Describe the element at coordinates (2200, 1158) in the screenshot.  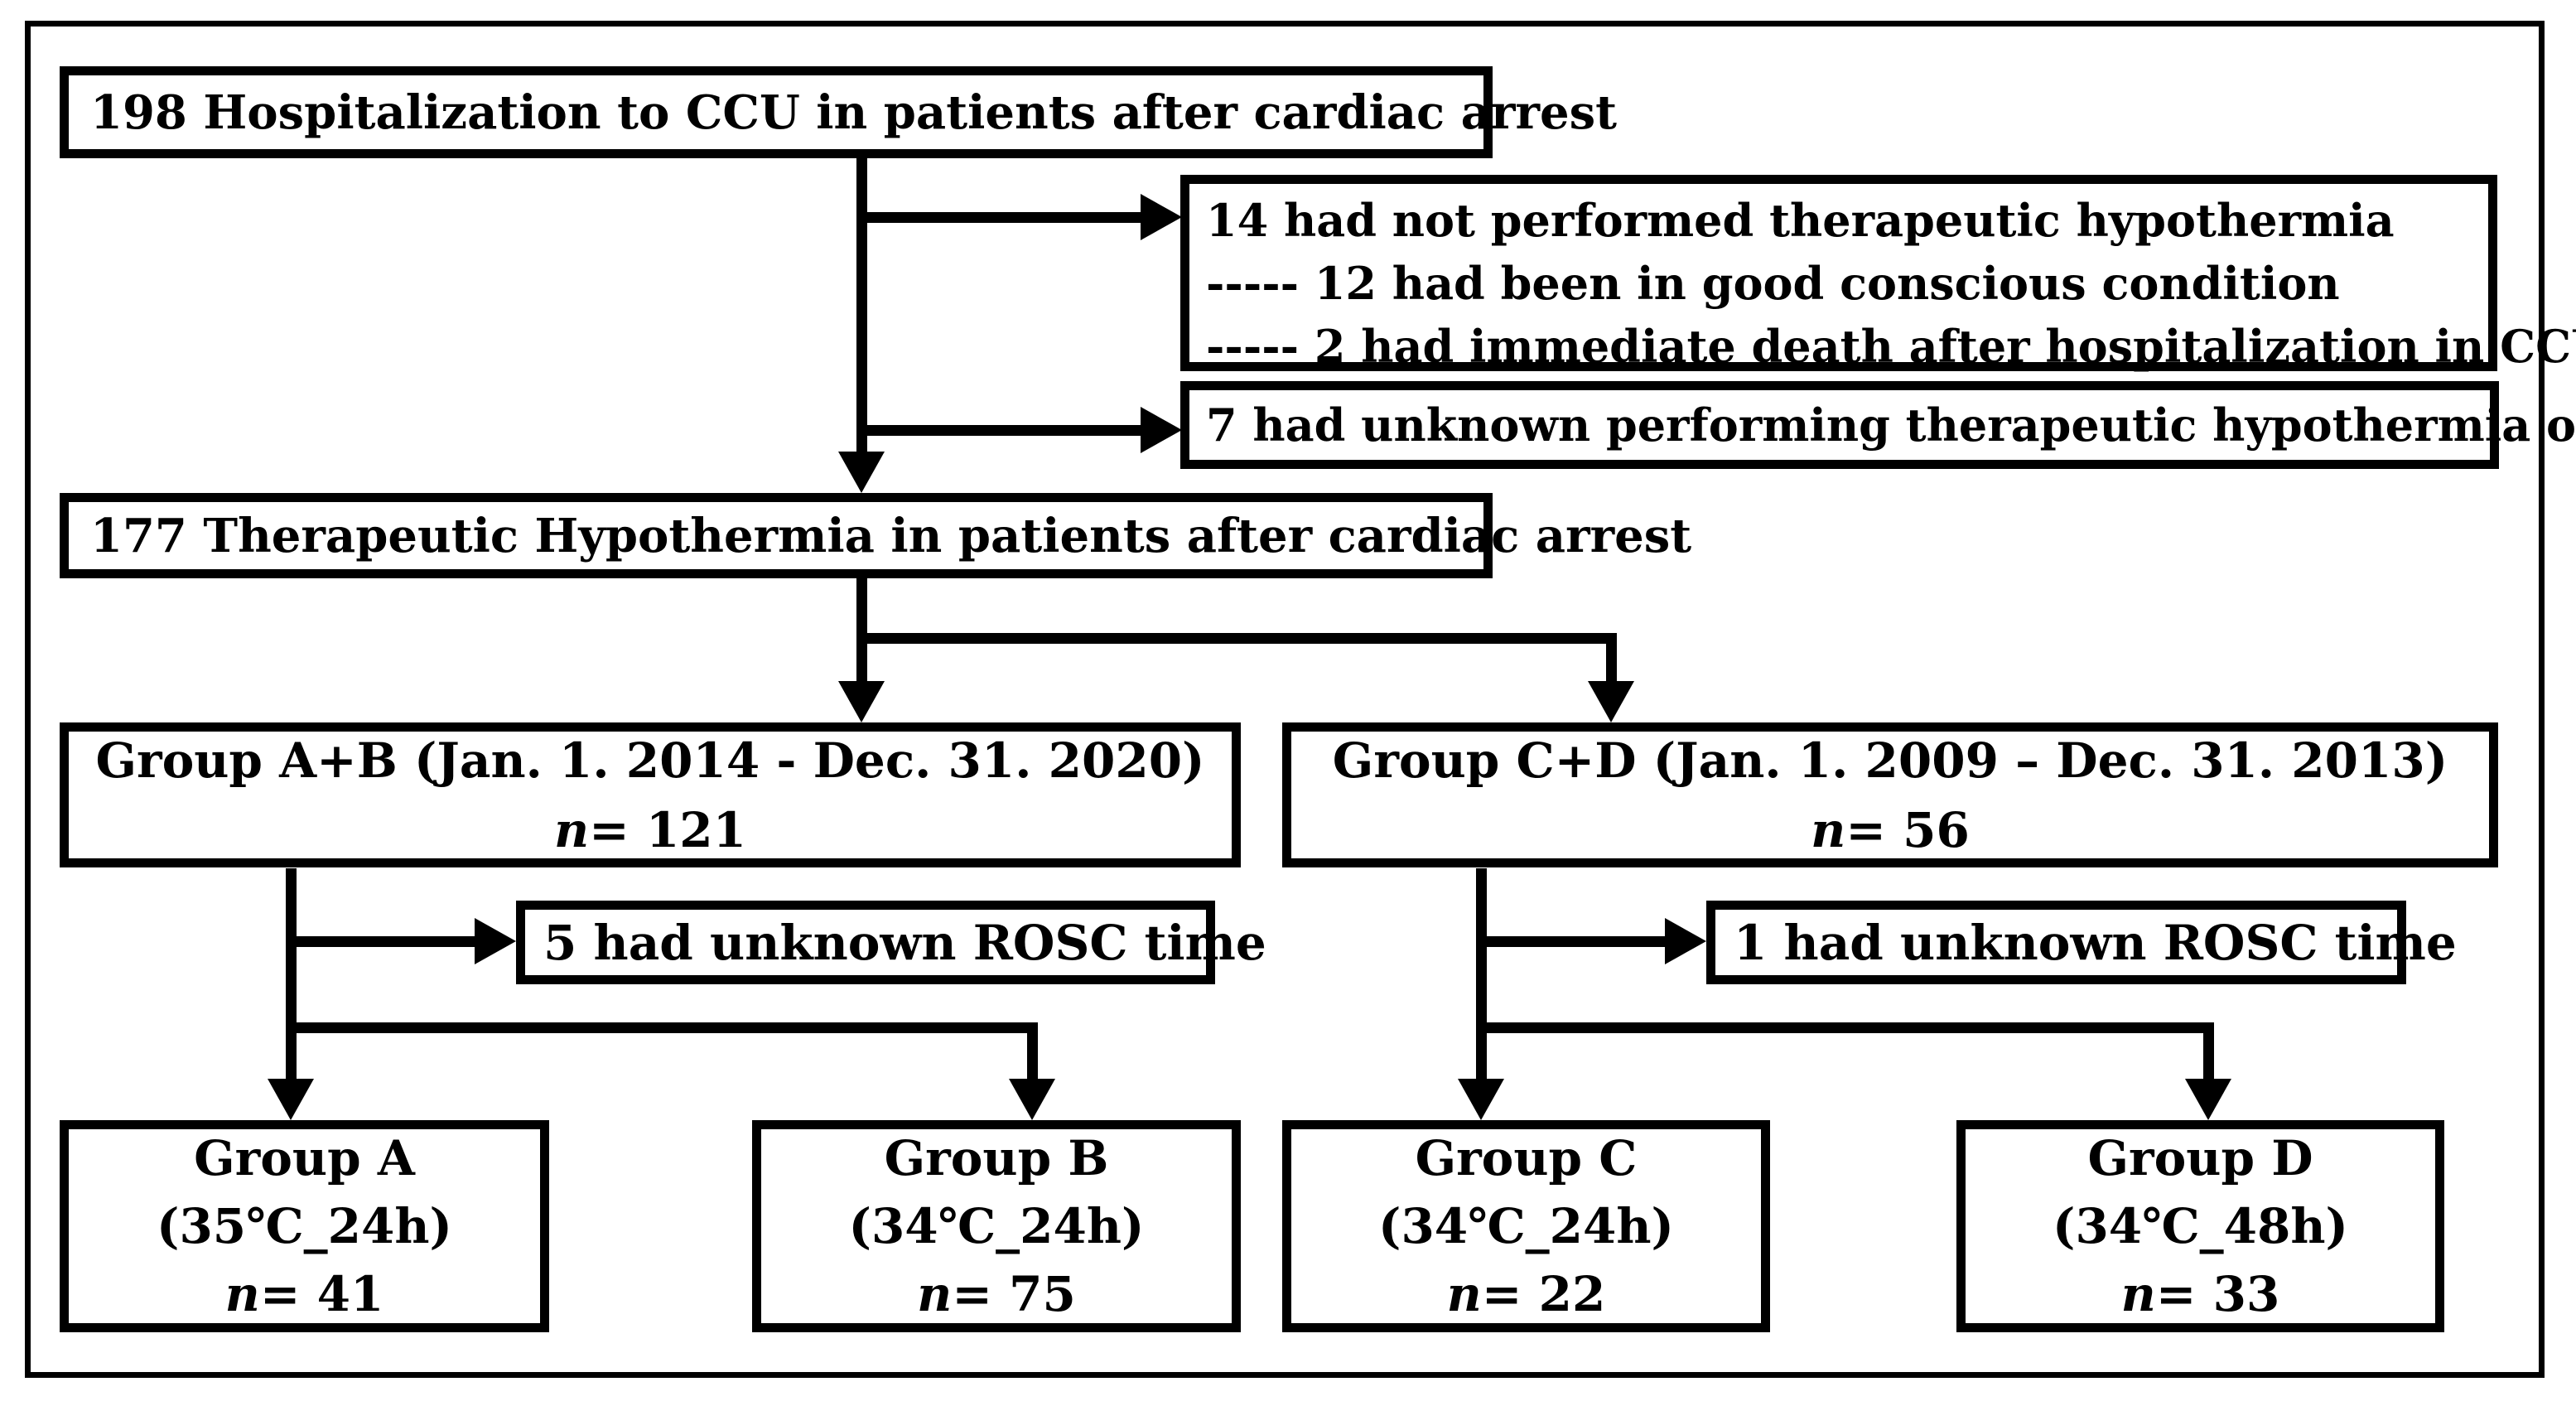
I see `group-d-title: Group D` at that location.